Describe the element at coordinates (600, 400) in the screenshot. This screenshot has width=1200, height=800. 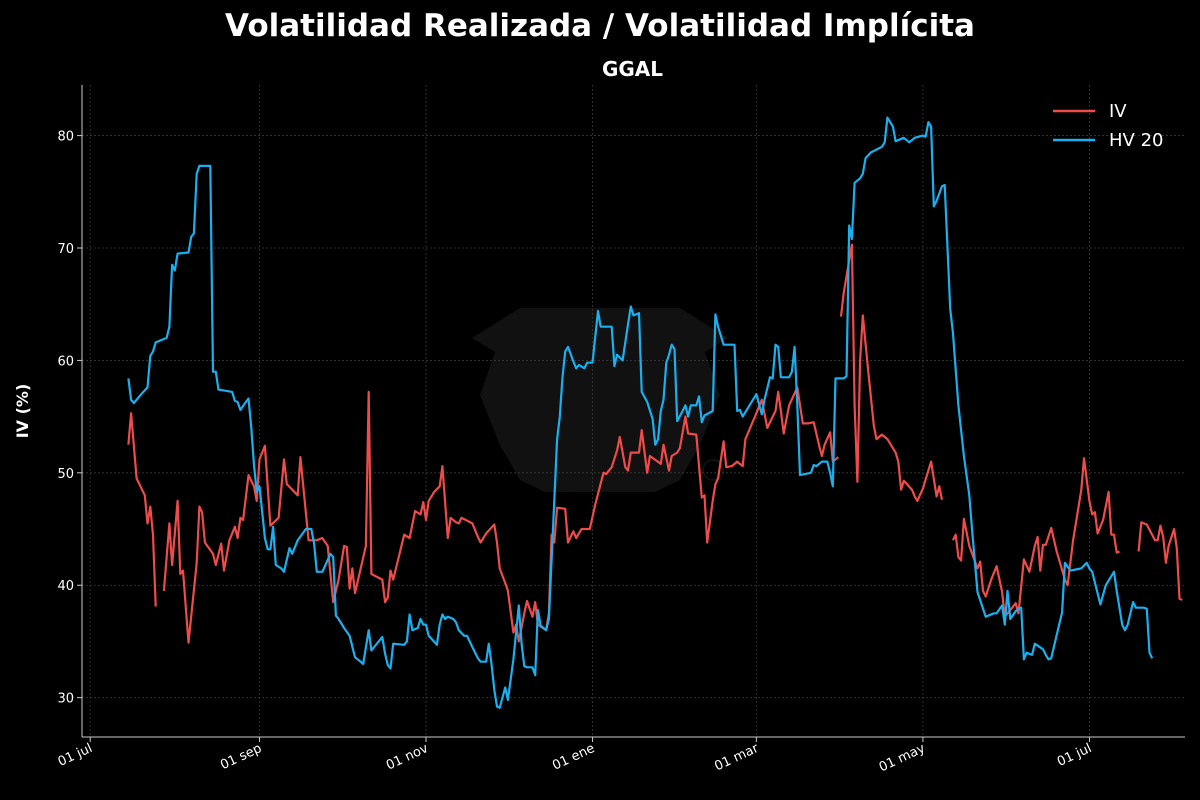
I see `watermark-logo` at that location.